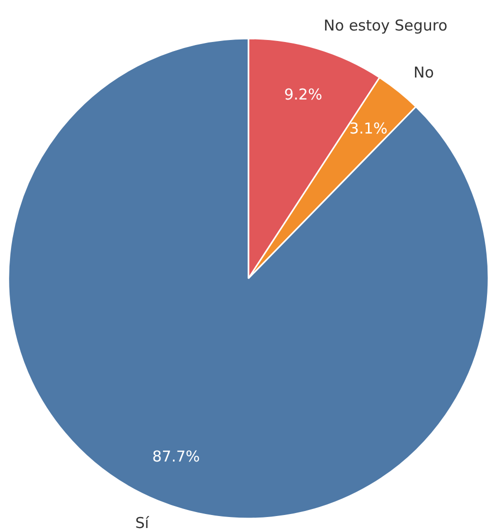  What do you see at coordinates (368, 129) in the screenshot?
I see `data-label: 3.1%` at bounding box center [368, 129].